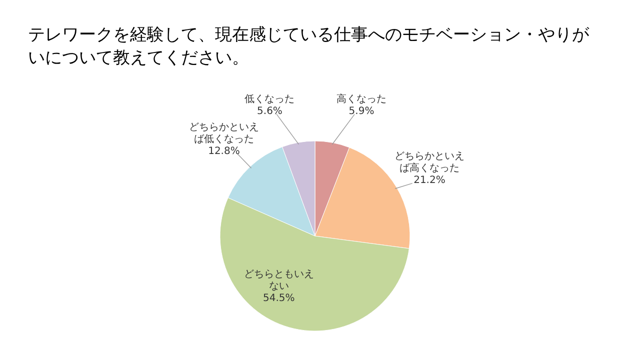 The height and width of the screenshot is (347, 624). I want to click on data-label: 21.2%, so click(430, 180).